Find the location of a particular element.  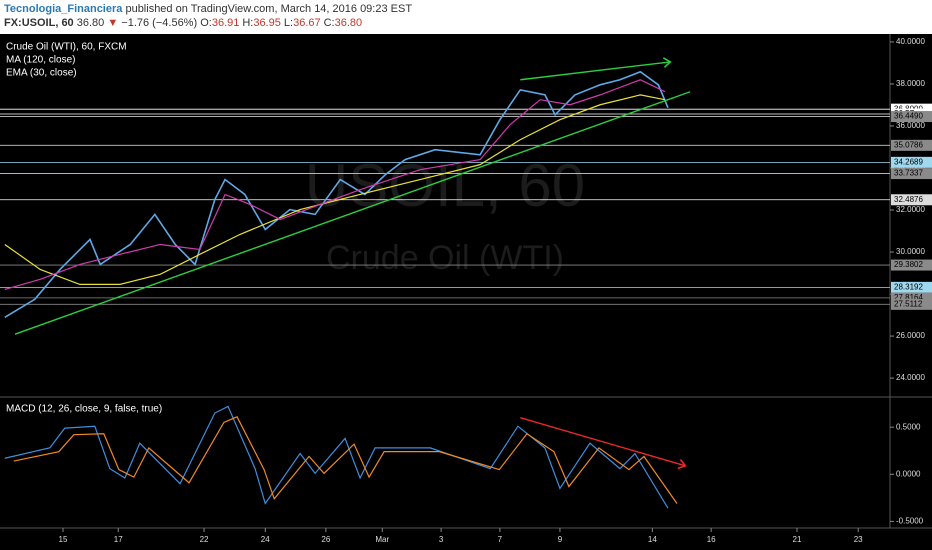

ohlc-value: 36.91 is located at coordinates (225, 23).